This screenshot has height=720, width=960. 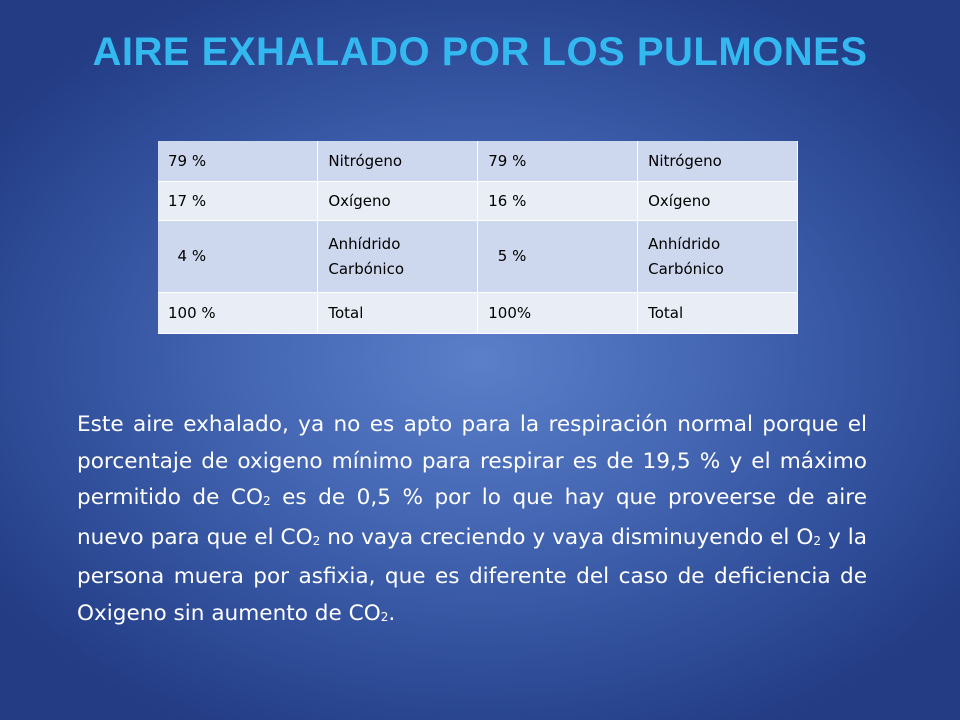 I want to click on table-row: 100 % Total 100% Total, so click(x=478, y=313).